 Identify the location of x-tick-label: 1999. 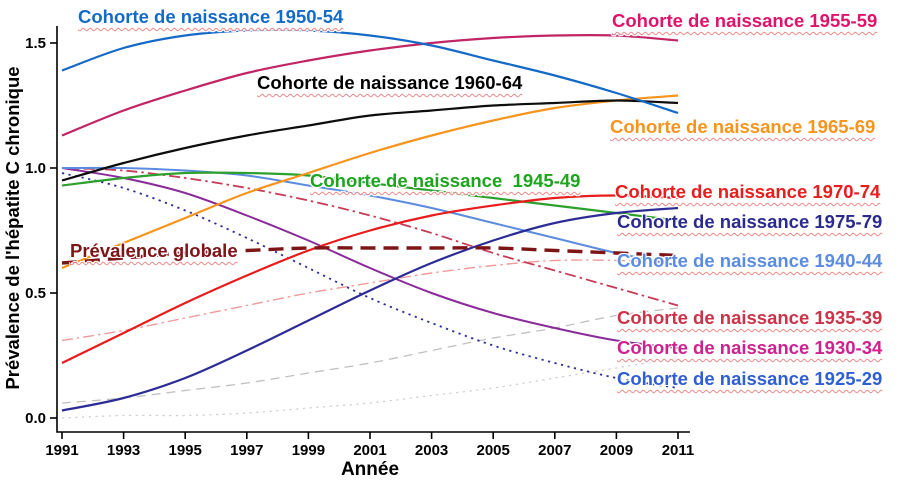
(308, 450).